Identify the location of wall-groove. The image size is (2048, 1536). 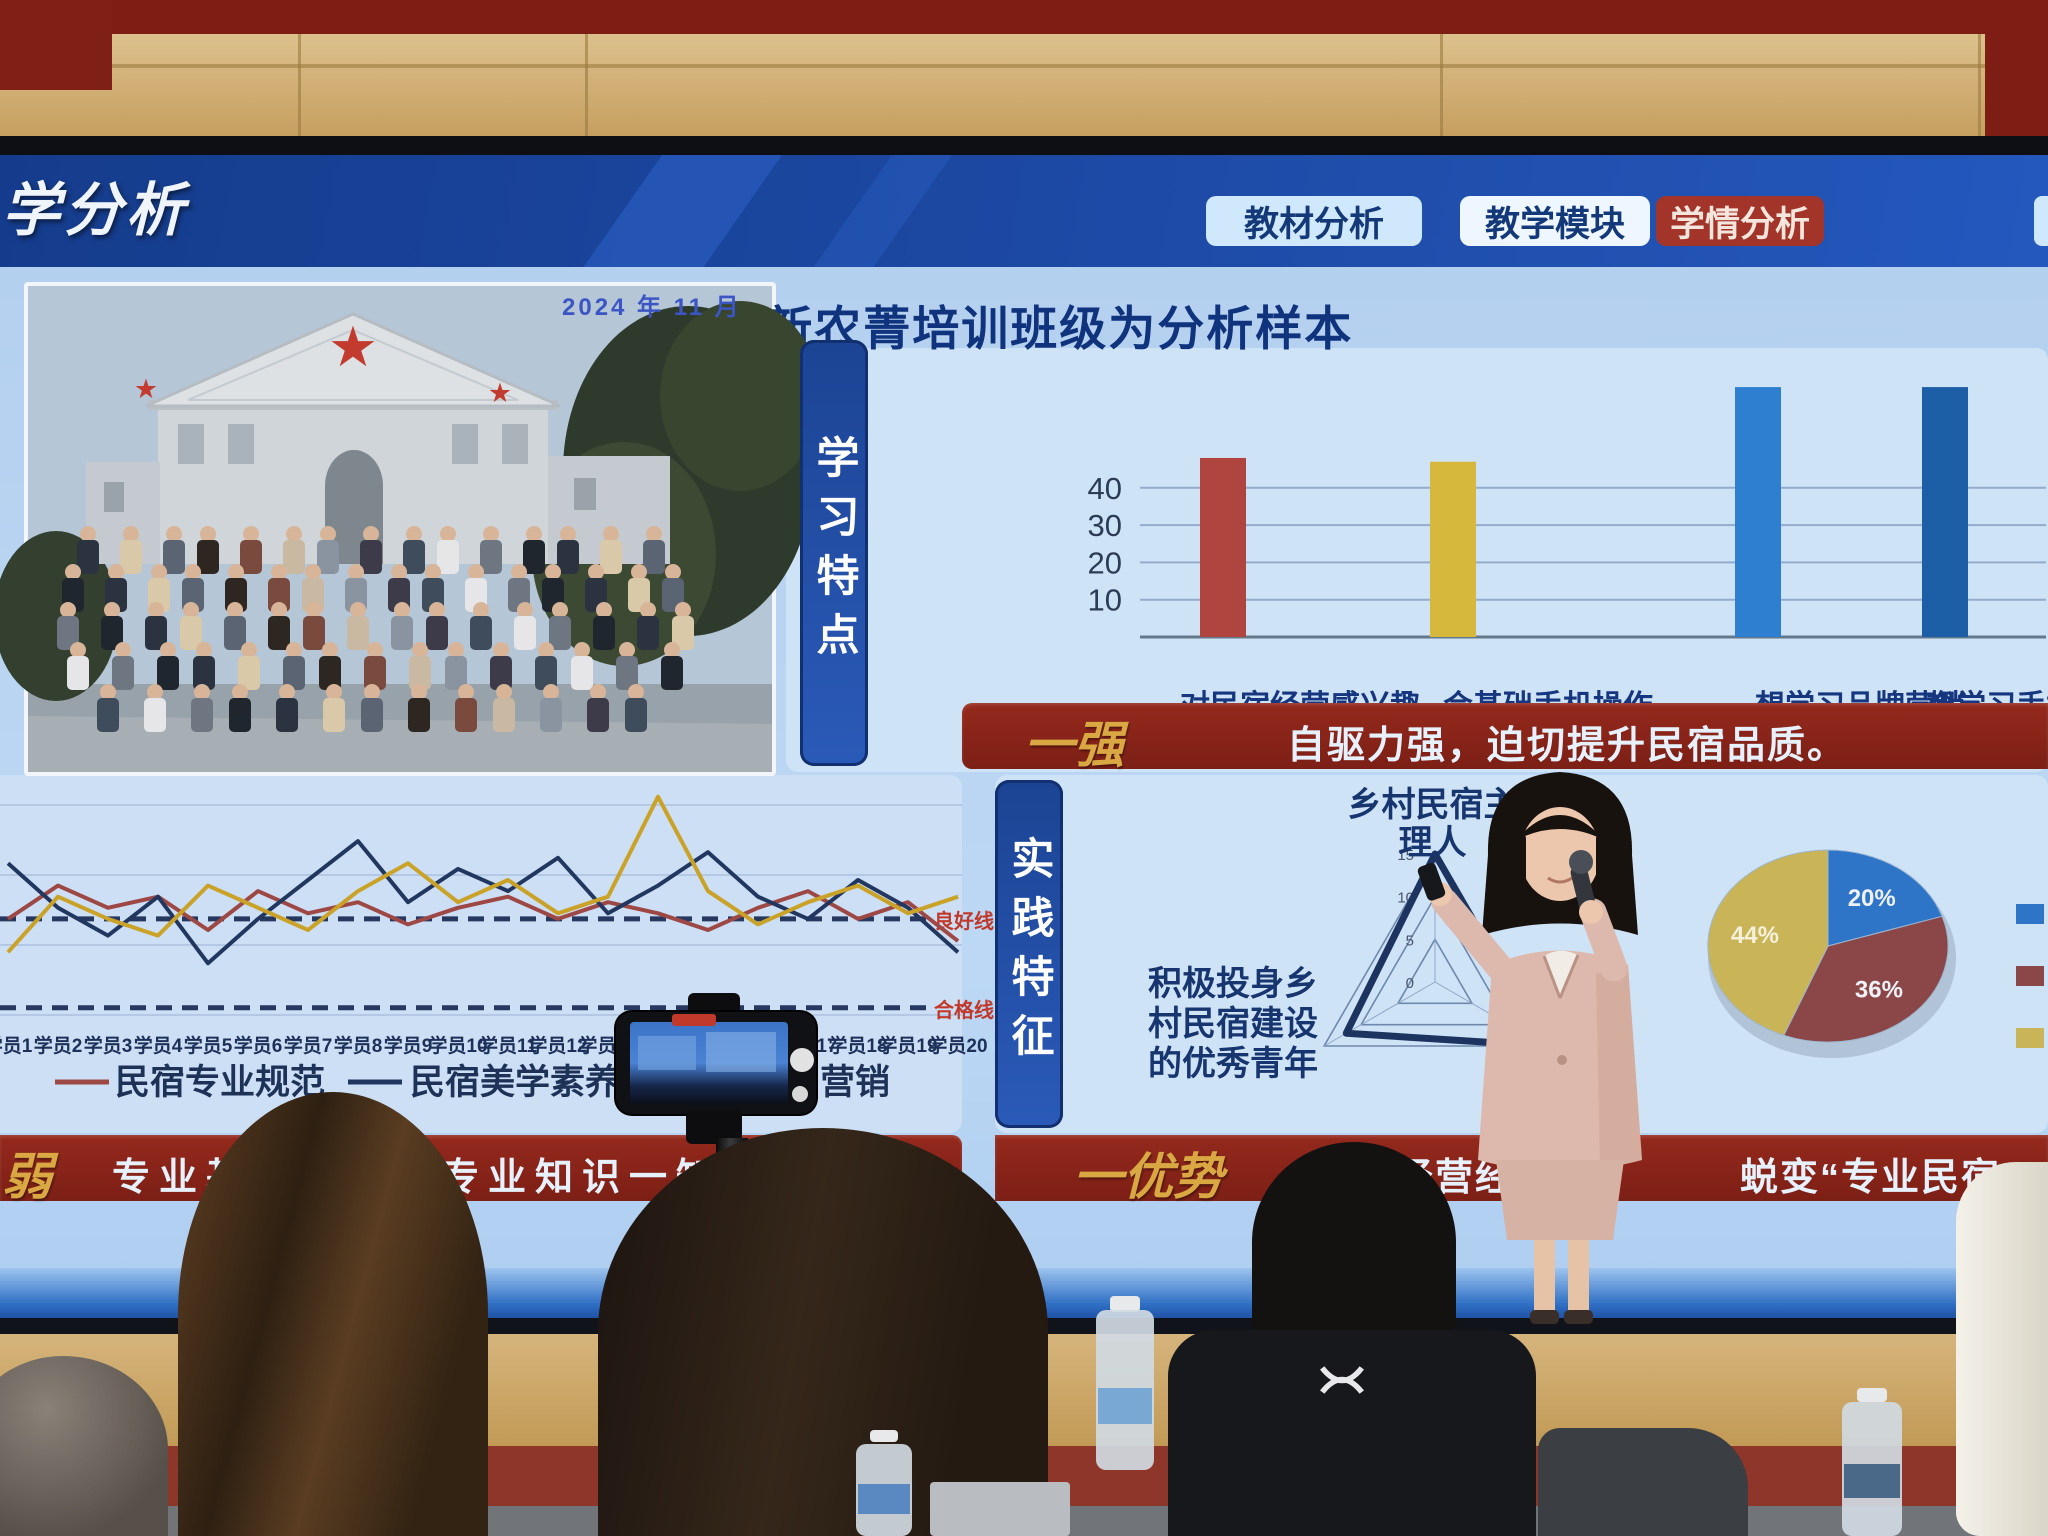
(1024, 66).